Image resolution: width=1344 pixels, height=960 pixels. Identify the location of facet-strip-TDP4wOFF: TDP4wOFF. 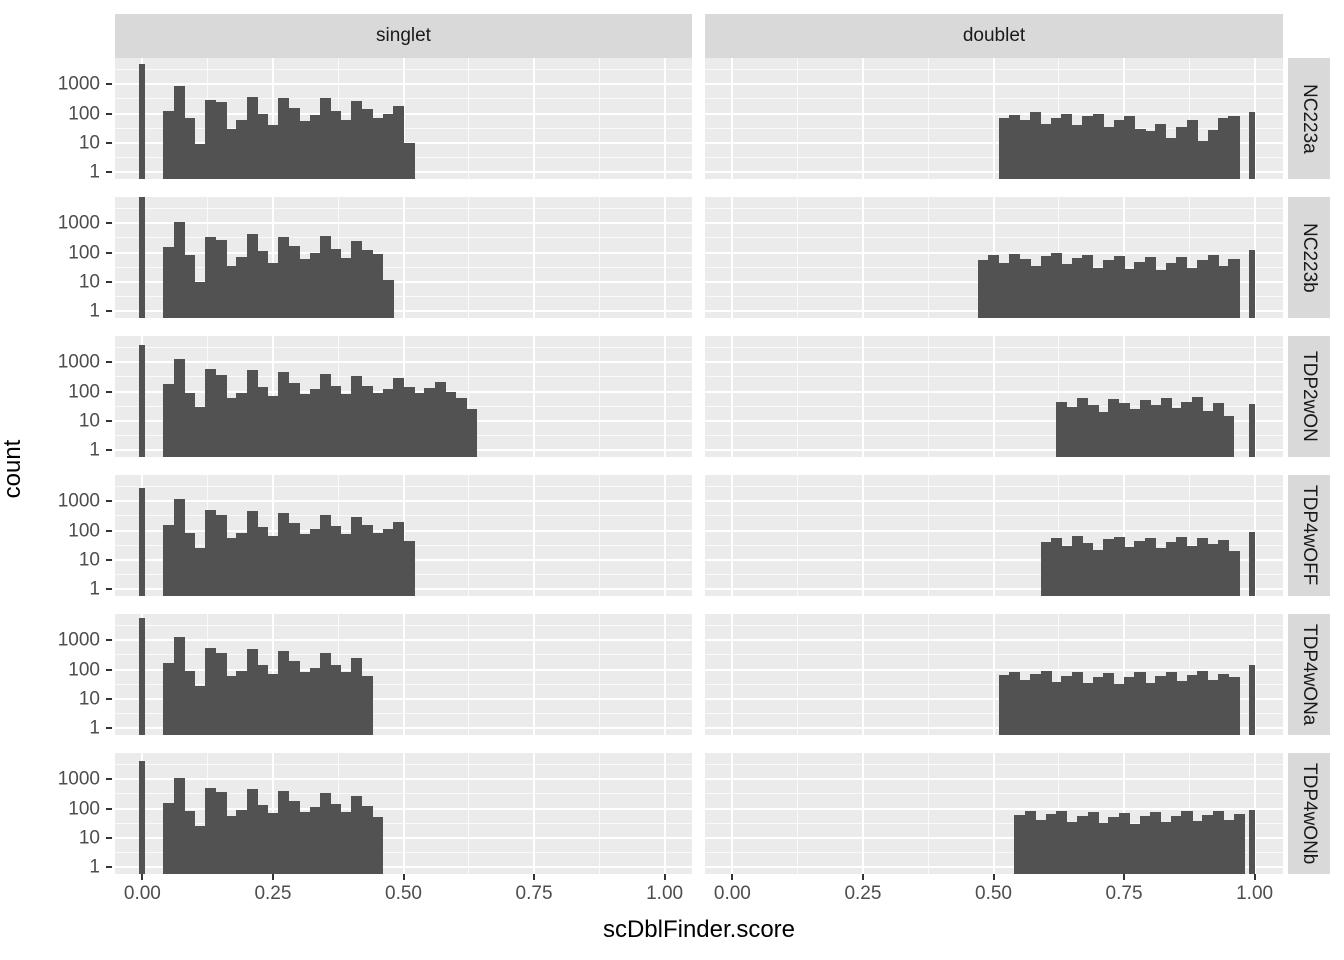
(1309, 535).